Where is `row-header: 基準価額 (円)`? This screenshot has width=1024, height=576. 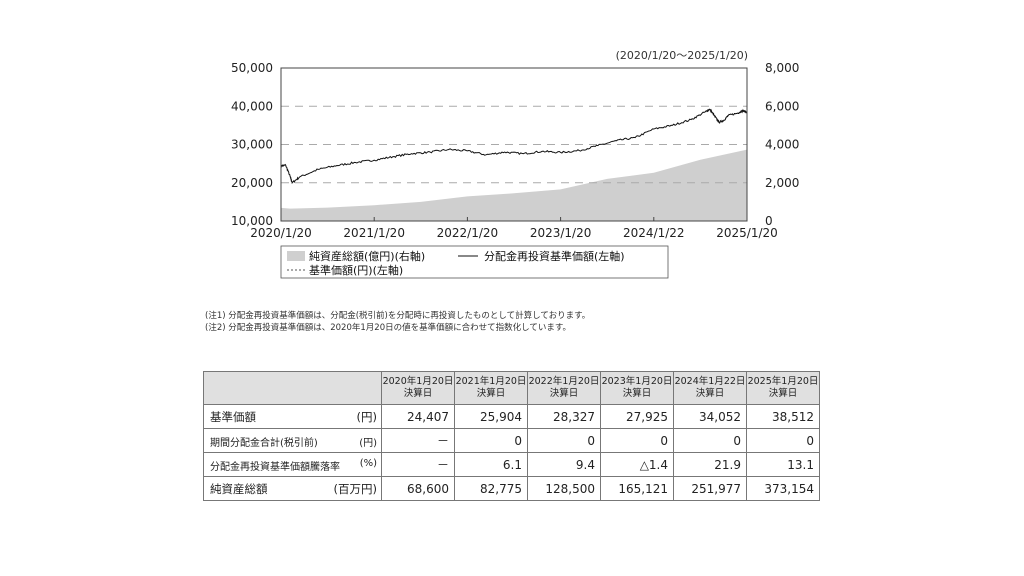 row-header: 基準価額 (円) is located at coordinates (292, 416).